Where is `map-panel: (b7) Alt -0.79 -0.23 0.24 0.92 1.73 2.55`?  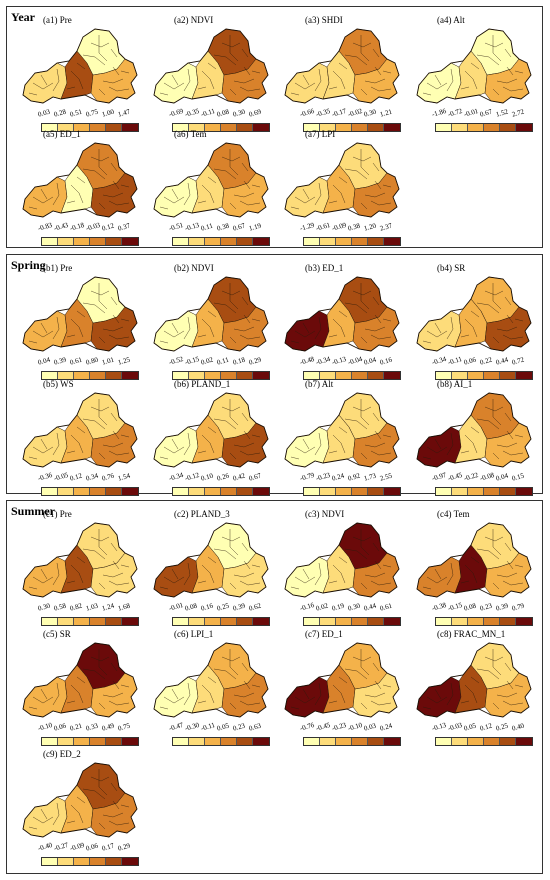
map-panel: (b7) Alt -0.79 -0.23 0.24 0.92 1.73 2.55 is located at coordinates (339, 441).